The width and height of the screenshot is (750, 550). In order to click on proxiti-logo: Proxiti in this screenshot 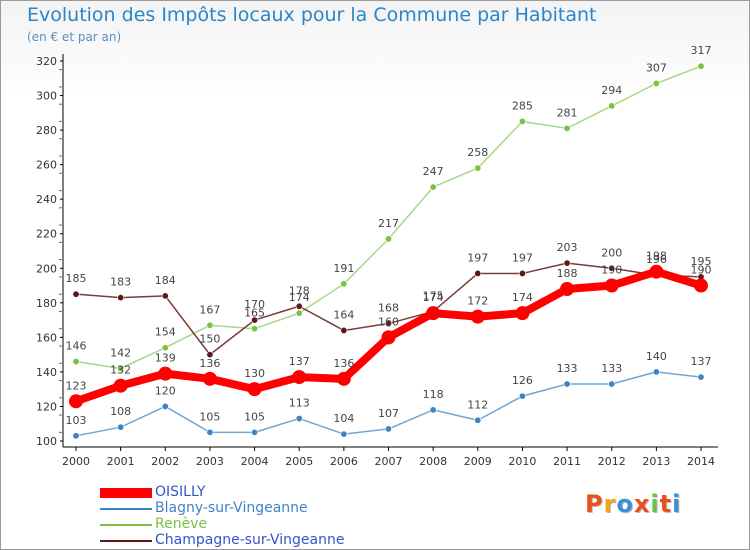, I will do `click(633, 504)`.